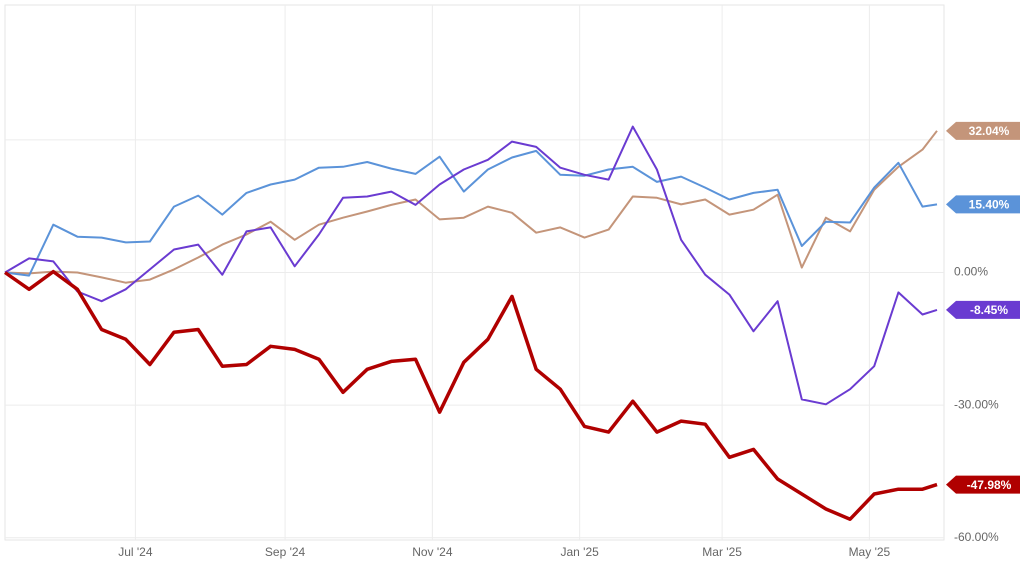  I want to click on end-value-text: -8.45%, so click(989, 310).